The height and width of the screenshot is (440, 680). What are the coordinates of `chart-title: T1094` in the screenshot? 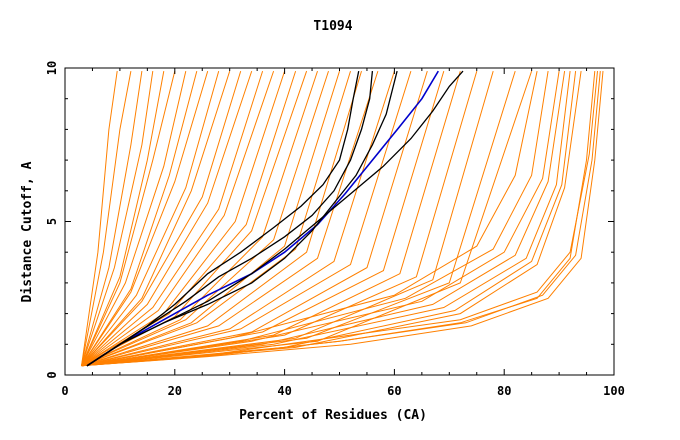 It's located at (332, 26).